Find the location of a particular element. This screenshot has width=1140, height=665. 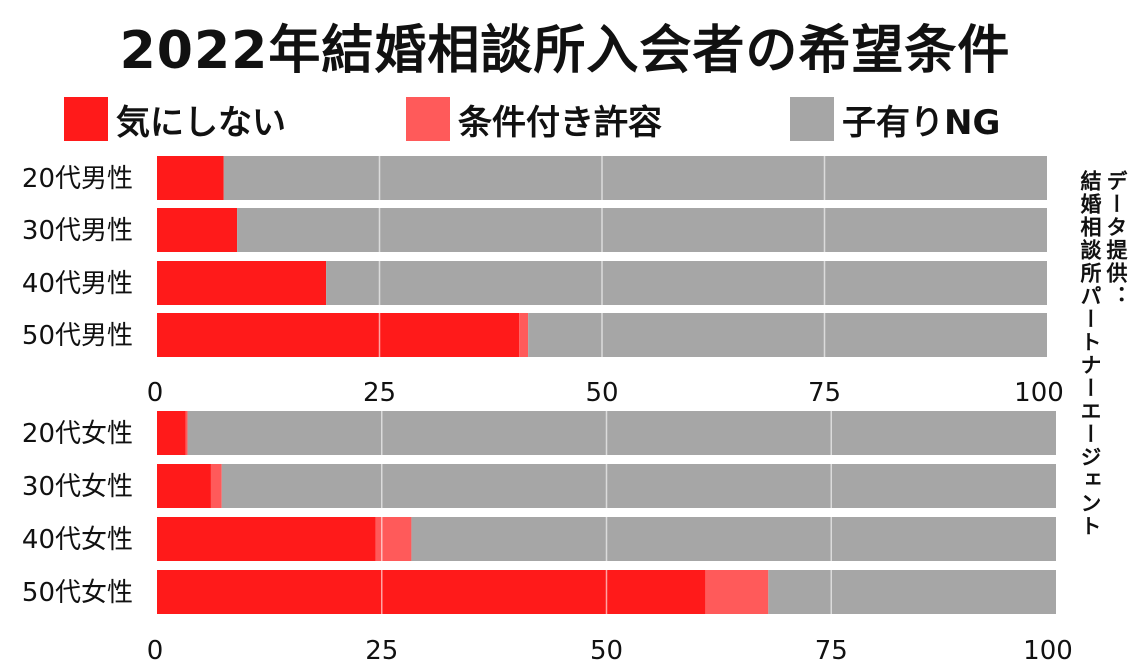

category-label-p0-c3: 50代男性 is located at coordinates (77, 336).